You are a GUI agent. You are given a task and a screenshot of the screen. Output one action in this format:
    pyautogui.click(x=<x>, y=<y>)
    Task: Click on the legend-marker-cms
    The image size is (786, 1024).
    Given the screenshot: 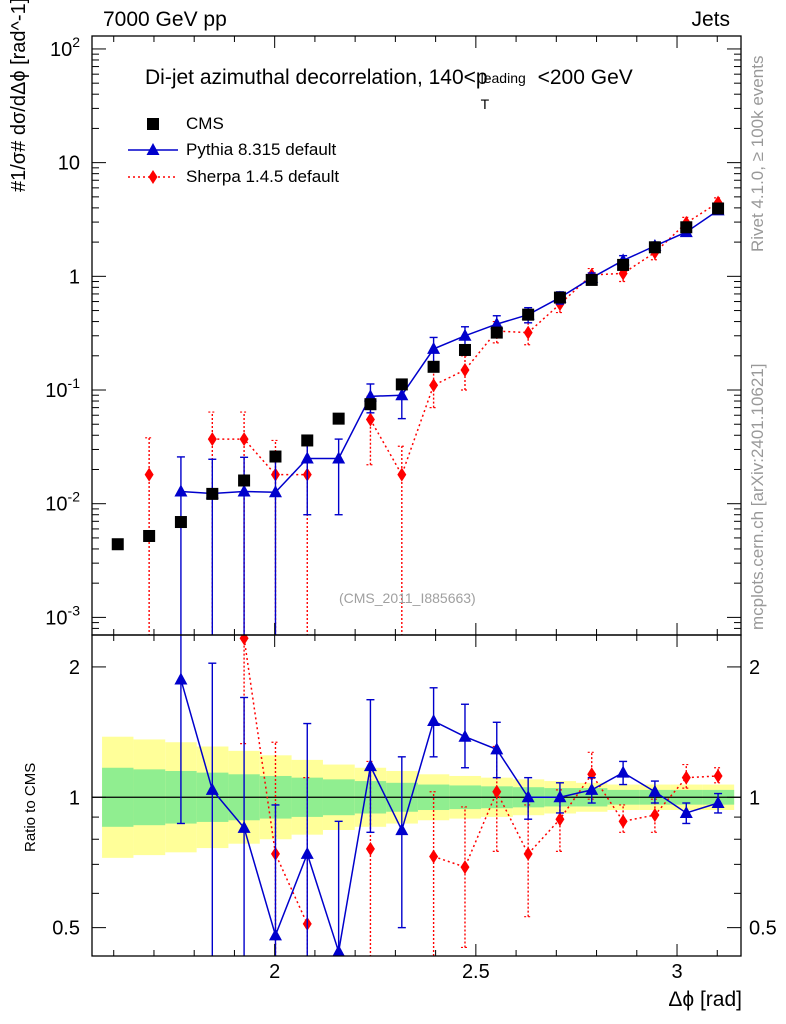 What is the action you would take?
    pyautogui.click(x=153, y=124)
    